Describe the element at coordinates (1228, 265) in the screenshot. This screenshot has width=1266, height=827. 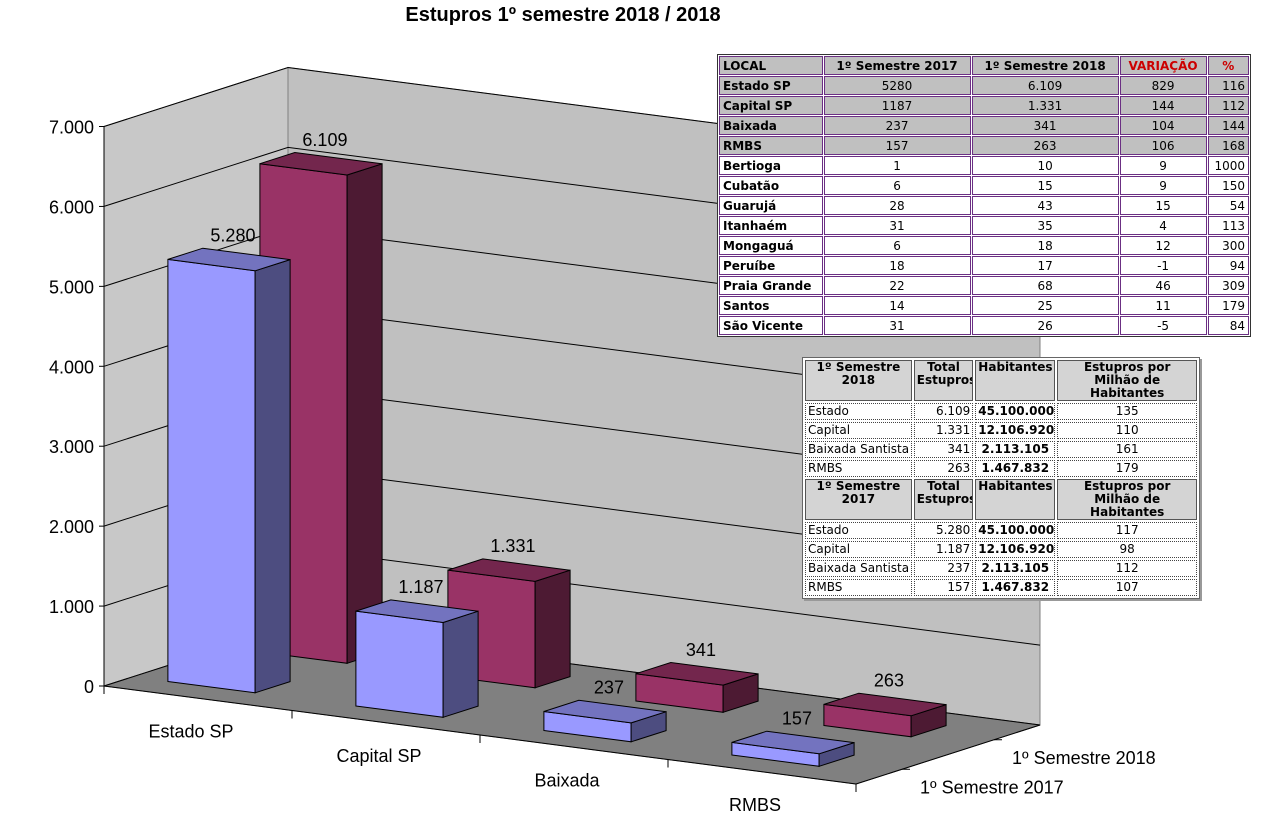
I see `table-cell: 94` at that location.